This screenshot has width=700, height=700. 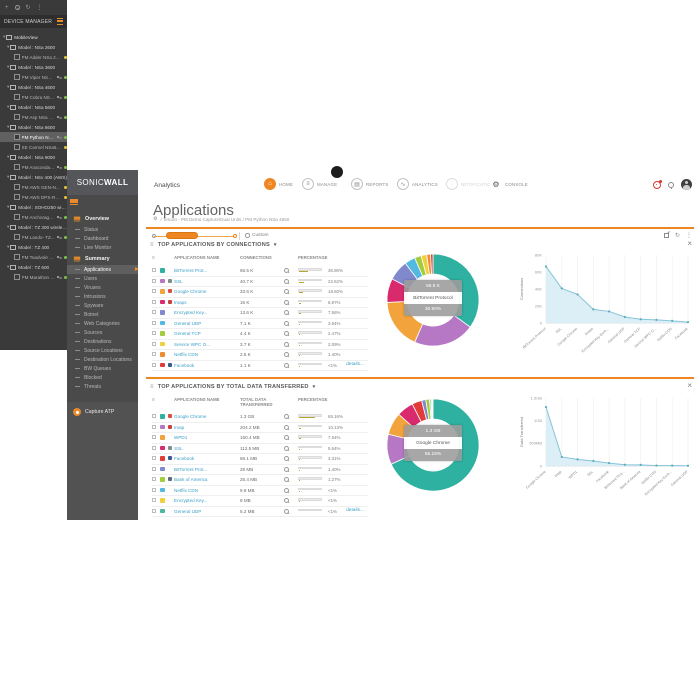 I want to click on table-row: Encrypted Key... 13.6 K 7.56%, so click(x=260, y=313).